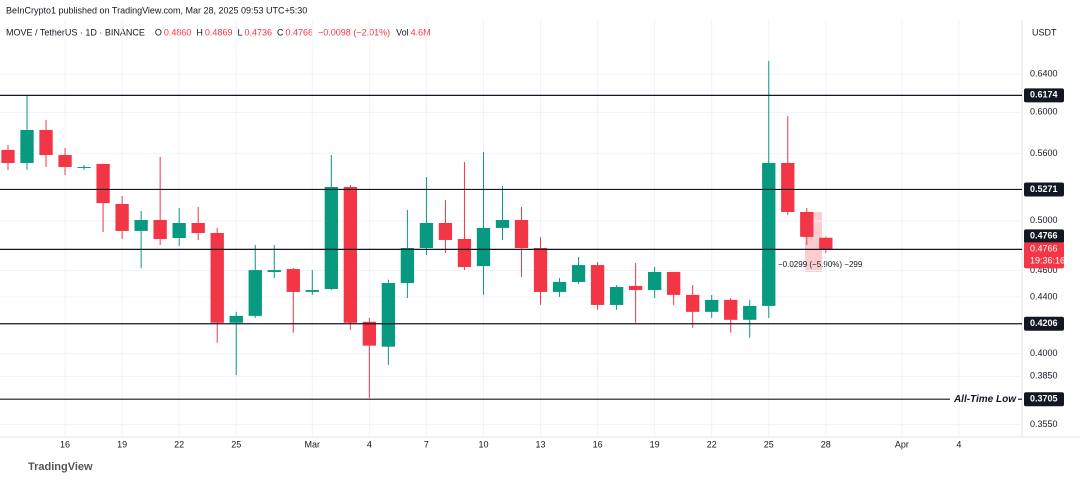  Describe the element at coordinates (1044, 376) in the screenshot. I see `y-tick-label: 0.3850` at that location.